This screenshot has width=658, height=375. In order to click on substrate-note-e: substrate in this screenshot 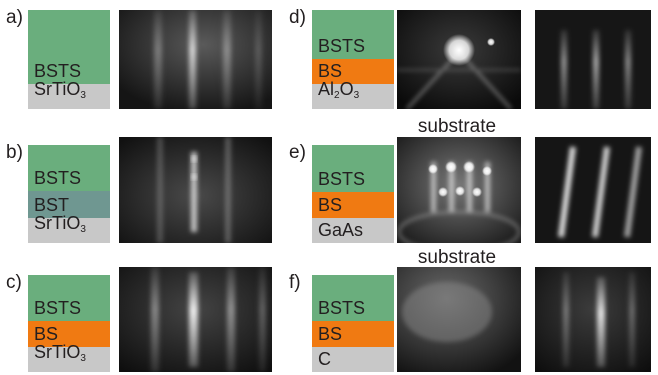, I will do `click(457, 257)`.